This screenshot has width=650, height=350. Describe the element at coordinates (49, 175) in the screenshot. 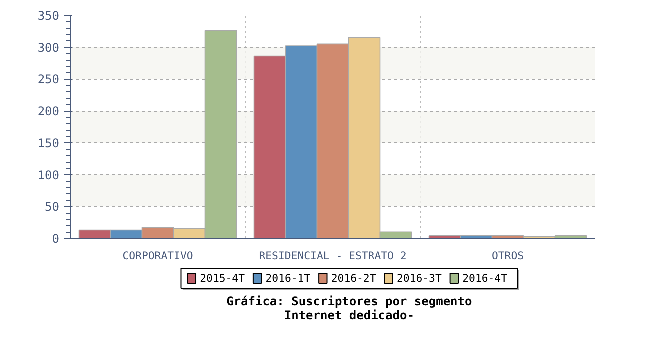

I see `y-tick-label: 100` at that location.